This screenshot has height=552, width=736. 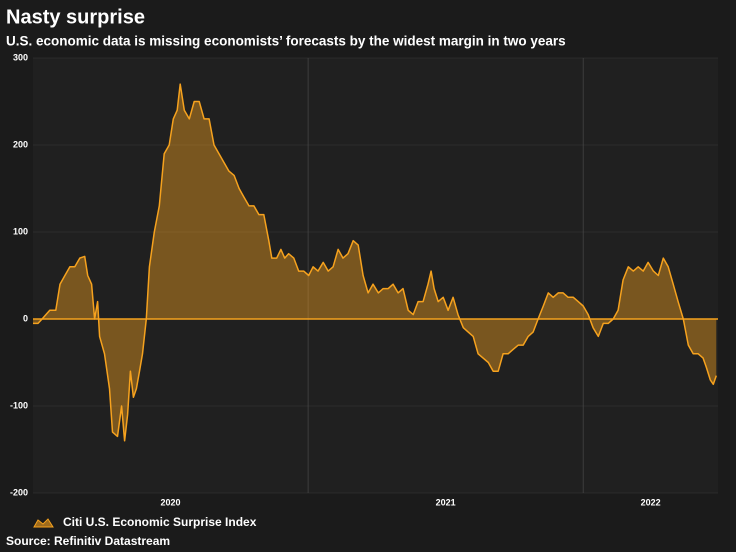 What do you see at coordinates (20, 231) in the screenshot?
I see `y-tick-label: 100` at bounding box center [20, 231].